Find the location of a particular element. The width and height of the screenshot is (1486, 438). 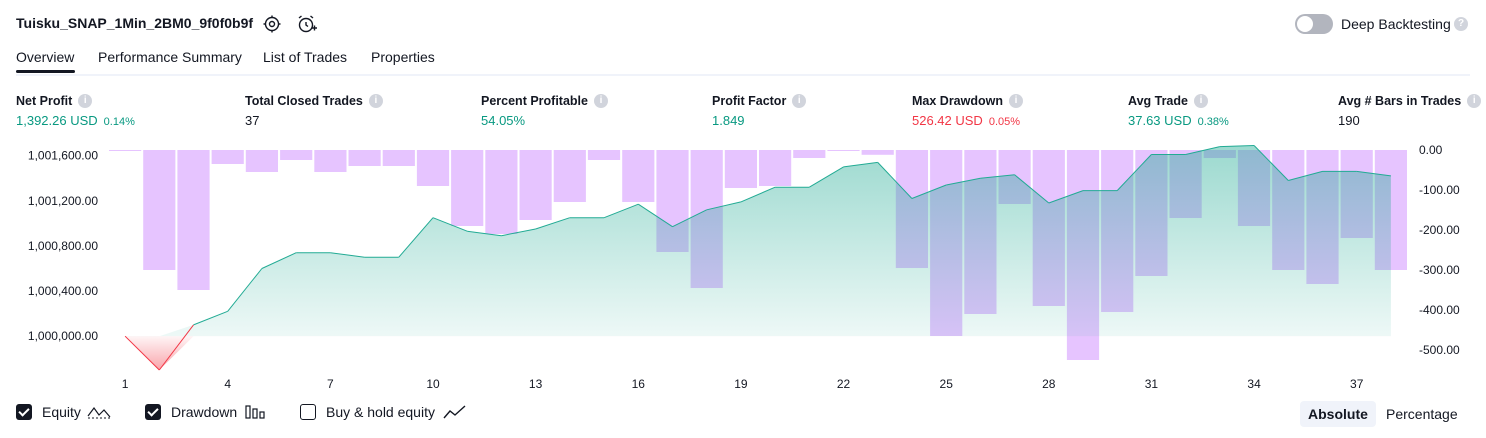

trend-line-icon is located at coordinates (454, 412).